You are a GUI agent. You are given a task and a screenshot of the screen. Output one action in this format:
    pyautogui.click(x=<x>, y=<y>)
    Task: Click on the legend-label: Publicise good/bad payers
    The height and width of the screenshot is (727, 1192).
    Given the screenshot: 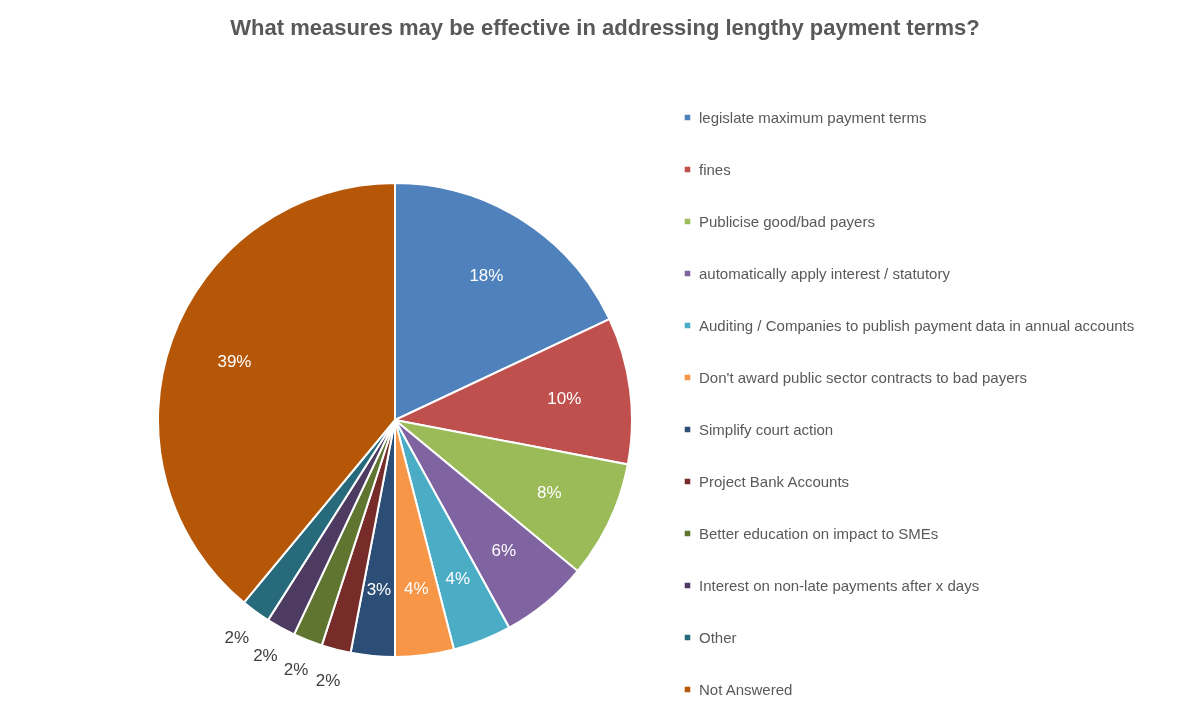 What is the action you would take?
    pyautogui.click(x=787, y=221)
    